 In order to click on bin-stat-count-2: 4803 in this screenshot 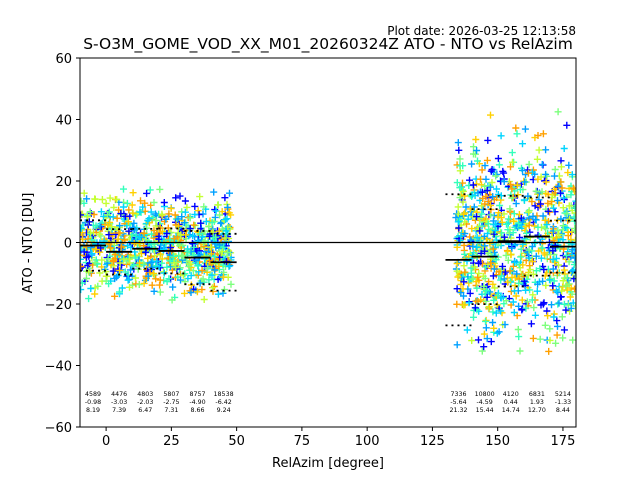, I will do `click(145, 394)`.